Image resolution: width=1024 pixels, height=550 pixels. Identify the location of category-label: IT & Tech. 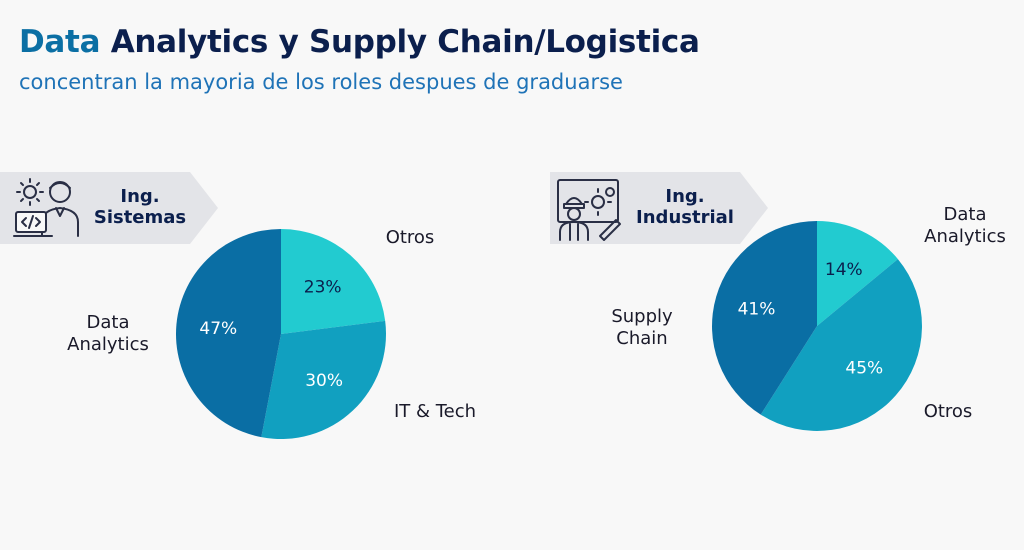
(435, 411).